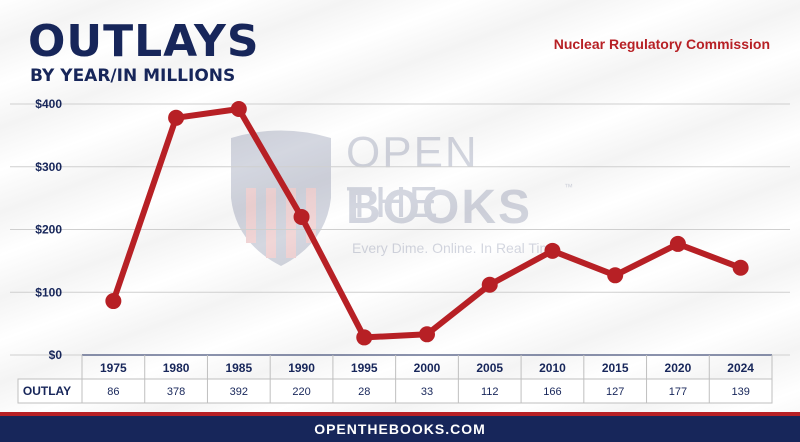 The height and width of the screenshot is (442, 800). I want to click on data-value-label: 166, so click(552, 392).